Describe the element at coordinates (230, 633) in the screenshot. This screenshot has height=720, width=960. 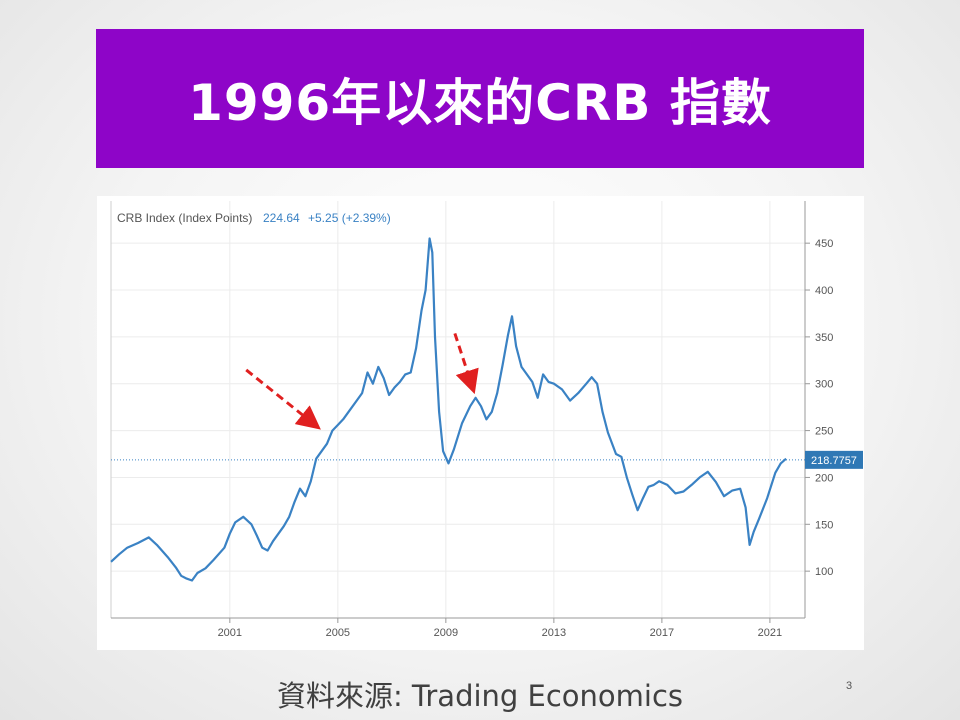
I see `x-tick-label: 2001` at that location.